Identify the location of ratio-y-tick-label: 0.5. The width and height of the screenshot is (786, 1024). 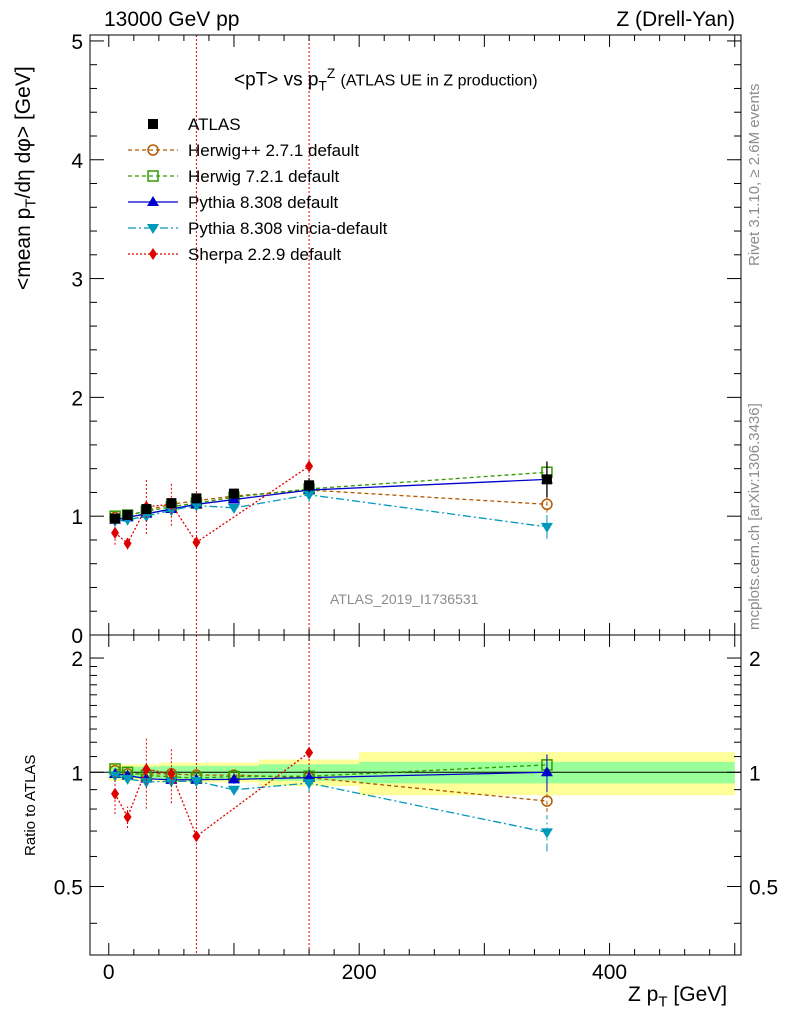
(68, 888).